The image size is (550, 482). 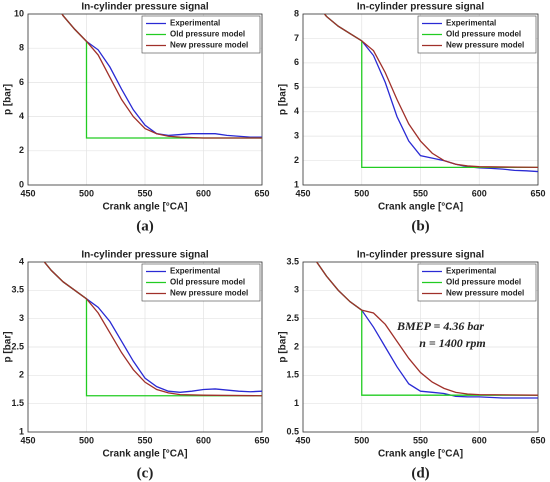 I want to click on annotation: n = 1400 rpm, so click(x=452, y=343).